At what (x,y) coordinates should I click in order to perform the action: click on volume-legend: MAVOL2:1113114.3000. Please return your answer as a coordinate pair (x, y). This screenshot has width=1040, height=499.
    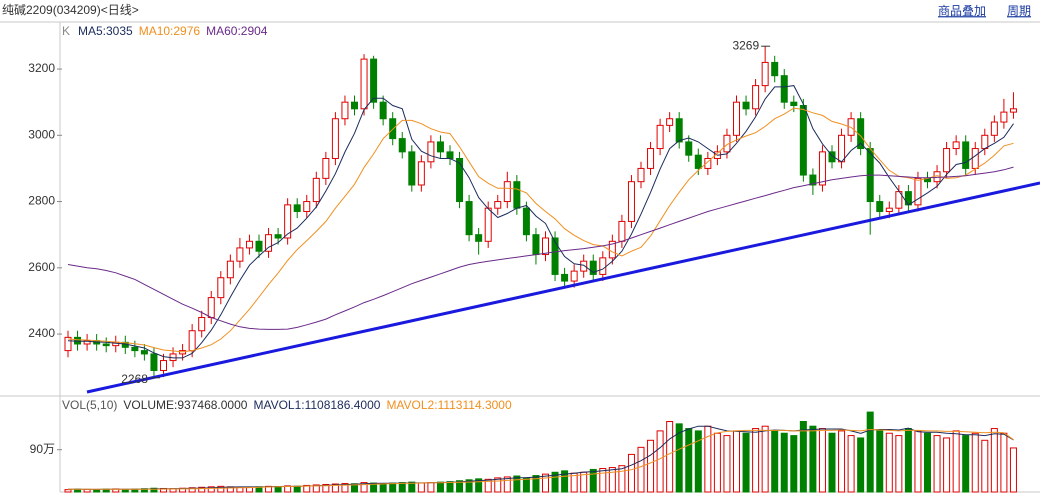
    Looking at the image, I should click on (449, 405).